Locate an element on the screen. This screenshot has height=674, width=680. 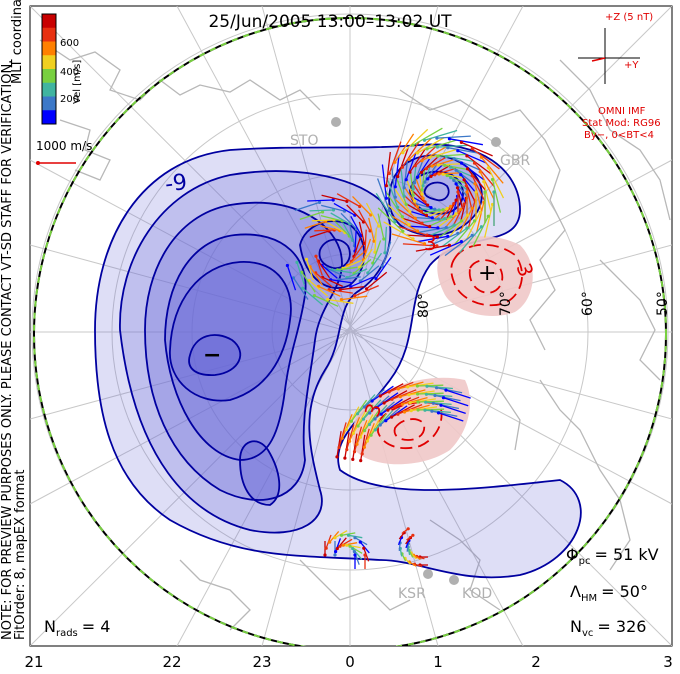
velocity-colorbar is located at coordinates (49, 69).